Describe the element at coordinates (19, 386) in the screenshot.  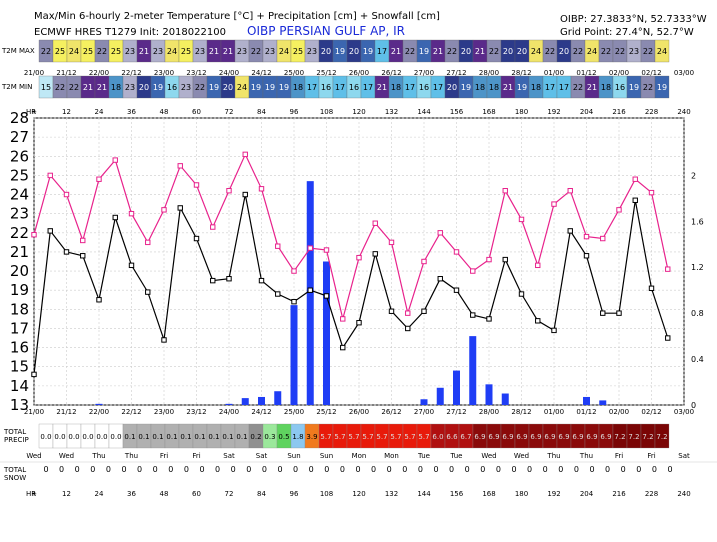
I see `y-tick-label: 14` at that location.